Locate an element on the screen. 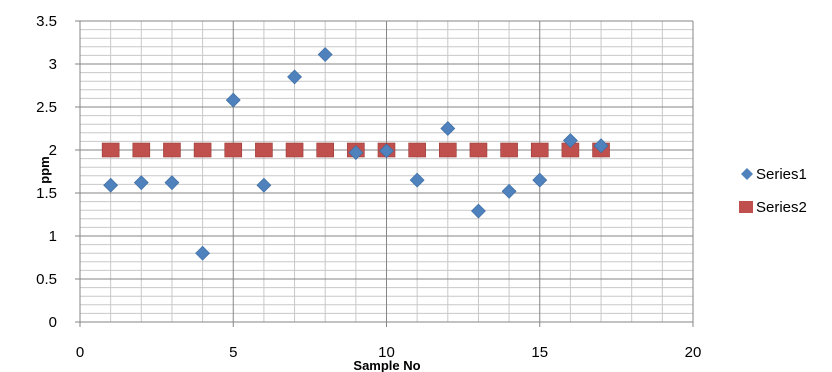 The image size is (832, 372). y-tick-label: 0.5 is located at coordinates (46, 279).